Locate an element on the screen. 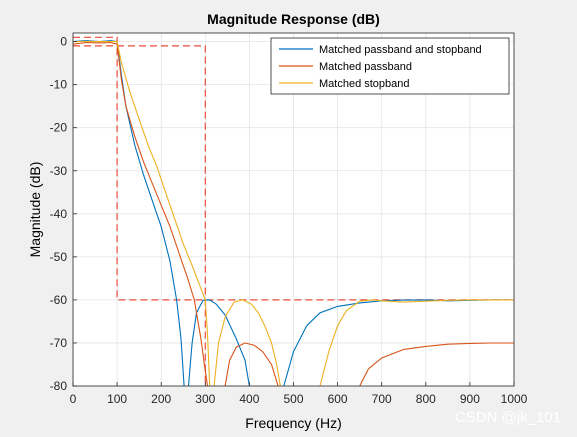  x-ticks: 0 100 200 300 400 500 600 700 800 900 1000 is located at coordinates (299, 394).